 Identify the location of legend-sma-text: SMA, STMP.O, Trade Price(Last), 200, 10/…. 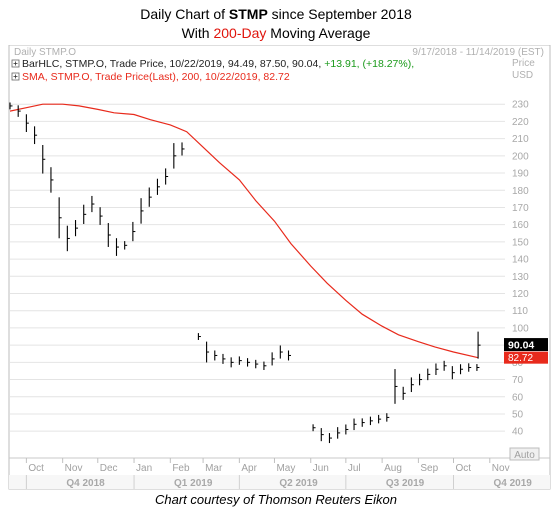
(156, 77).